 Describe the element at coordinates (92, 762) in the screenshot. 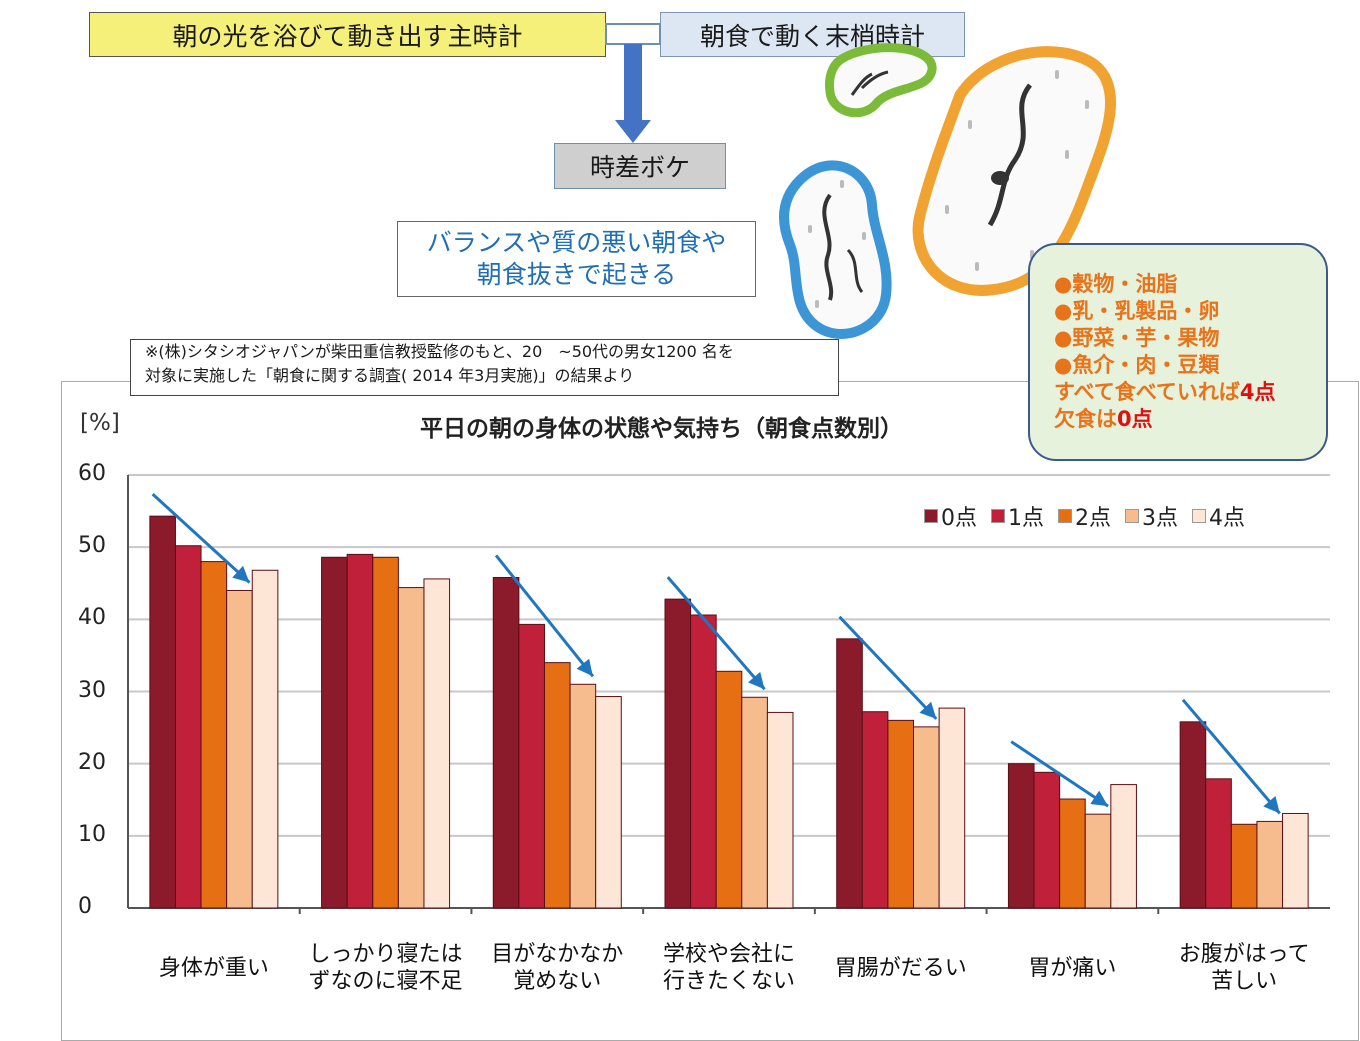

I see `y-tick-label: 20` at that location.